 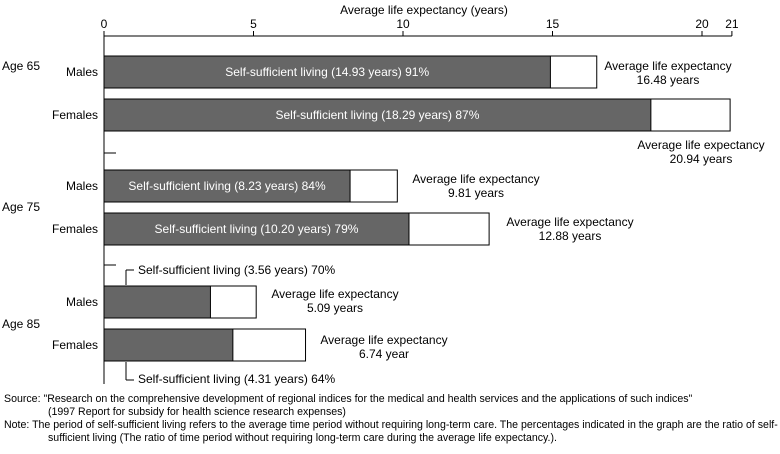 I want to click on group-label: Age 65, so click(x=21, y=66).